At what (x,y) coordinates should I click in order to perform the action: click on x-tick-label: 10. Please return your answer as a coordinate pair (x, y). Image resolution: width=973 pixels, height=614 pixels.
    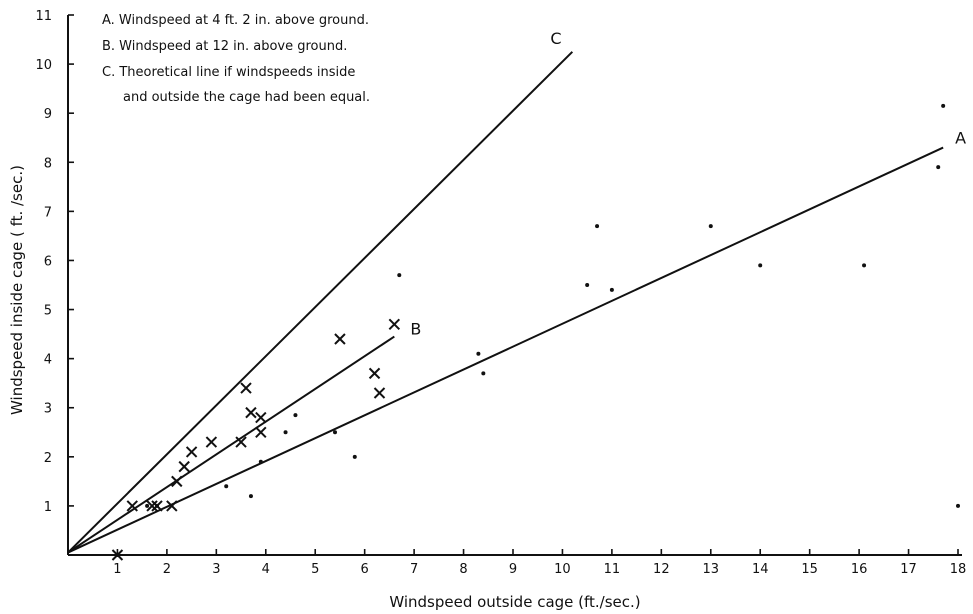
    Looking at the image, I should click on (562, 569).